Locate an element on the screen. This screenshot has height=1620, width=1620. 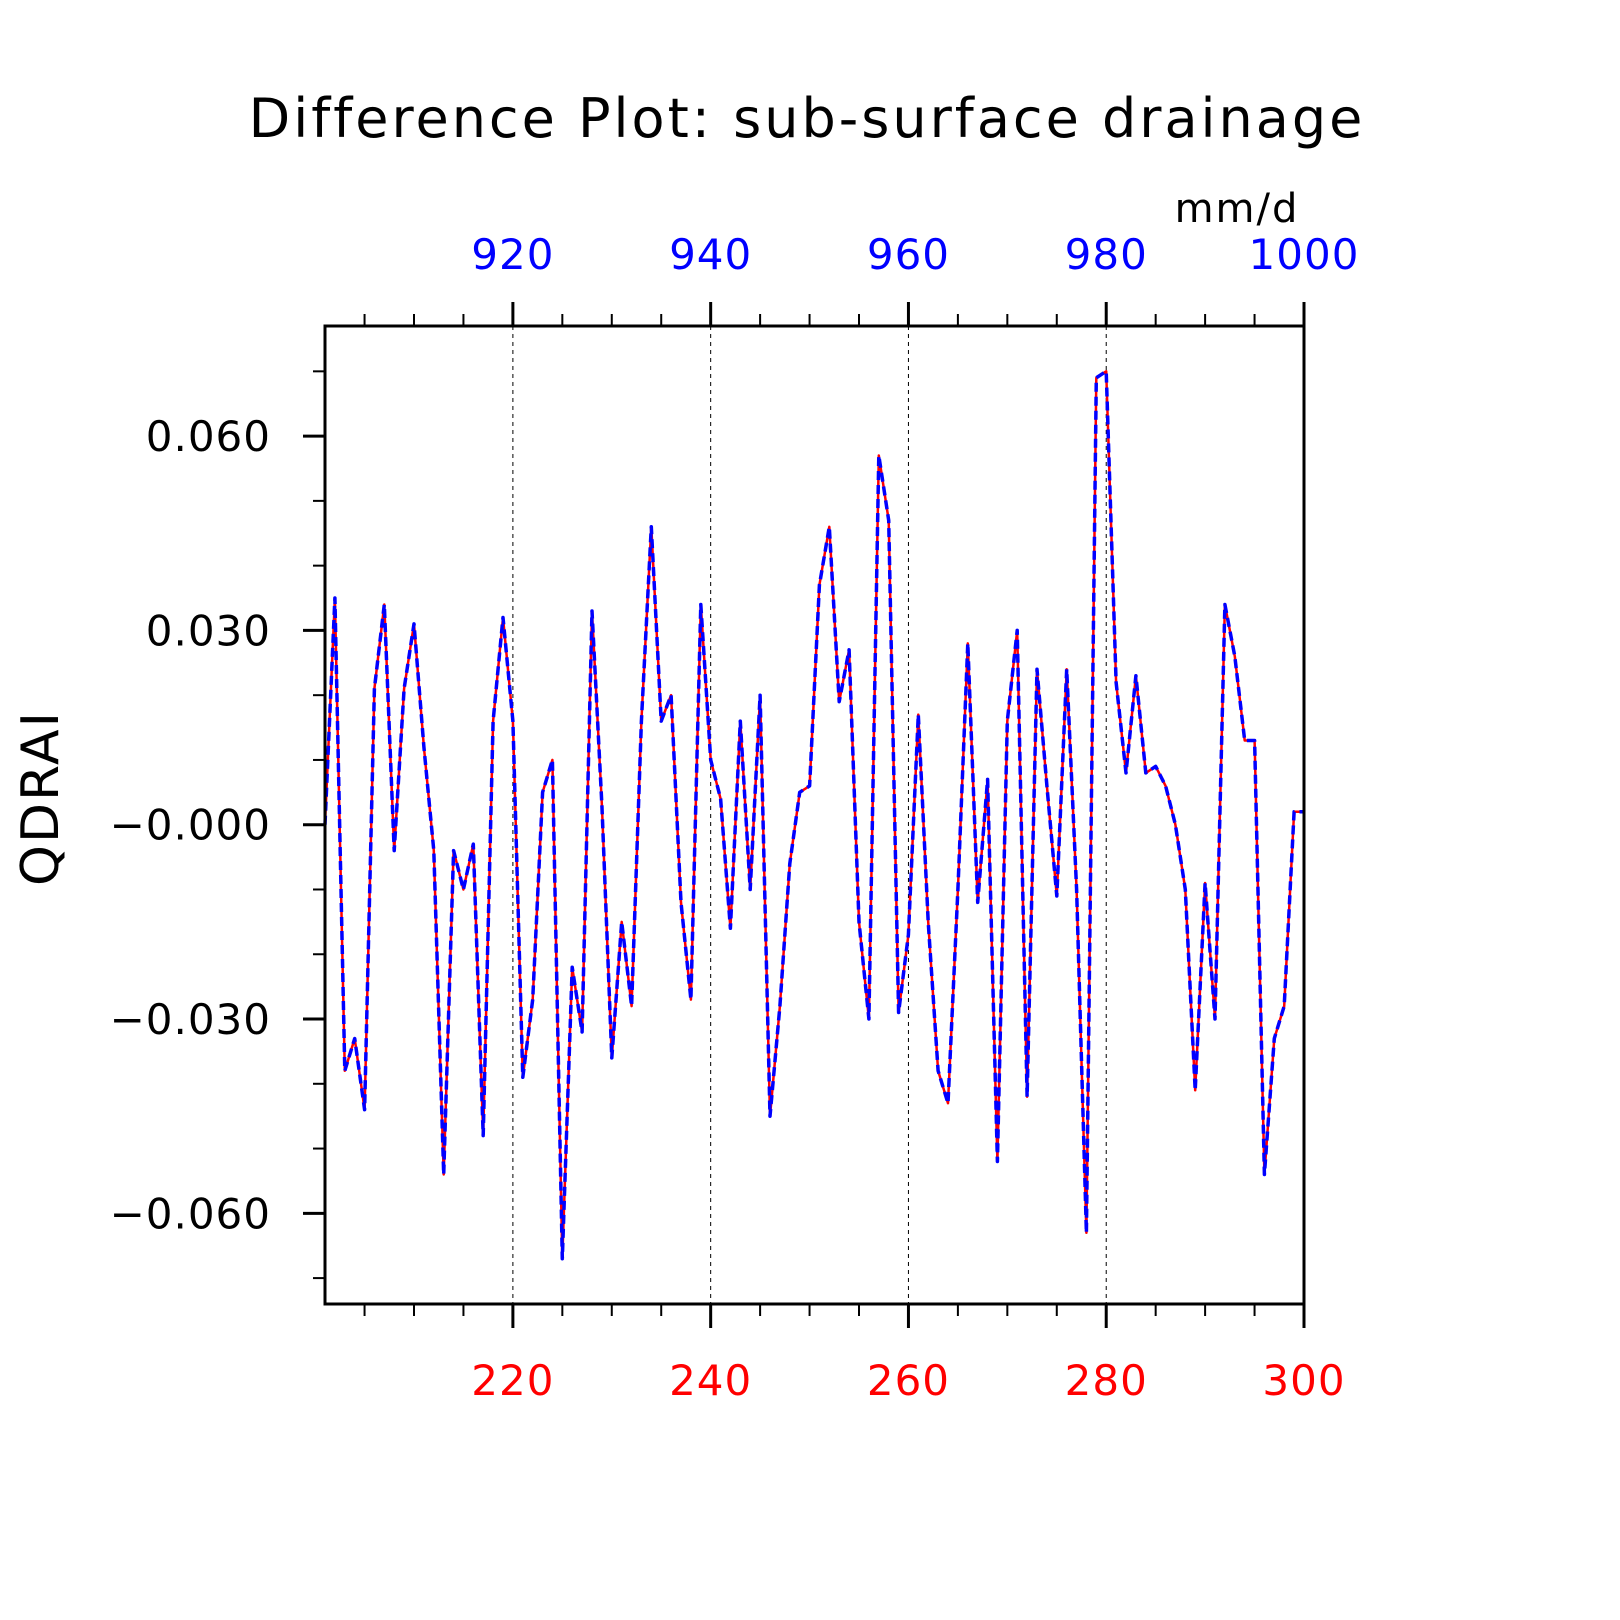
x-tick-label: 220 is located at coordinates (512, 1380).